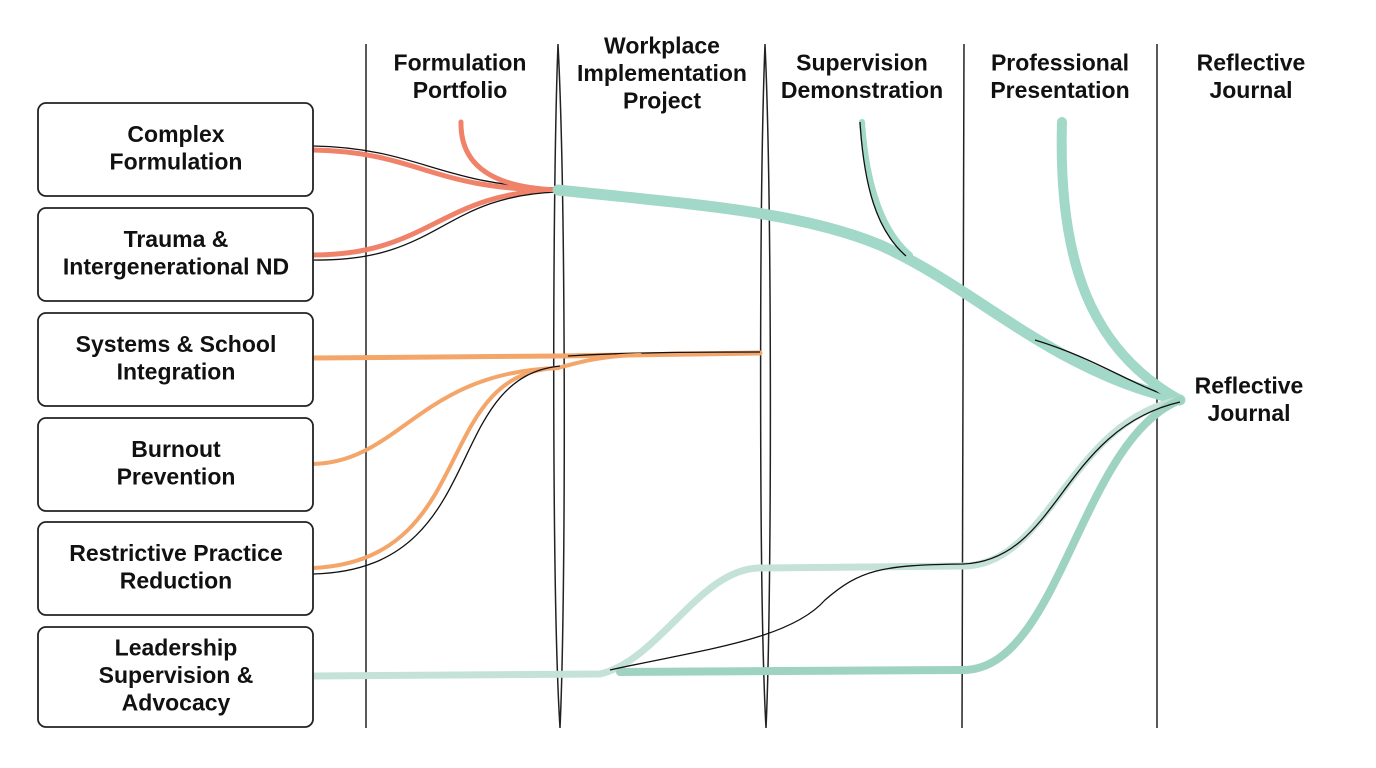 This screenshot has height=768, width=1376. What do you see at coordinates (460, 90) in the screenshot?
I see `column-header-line: Portfolio` at bounding box center [460, 90].